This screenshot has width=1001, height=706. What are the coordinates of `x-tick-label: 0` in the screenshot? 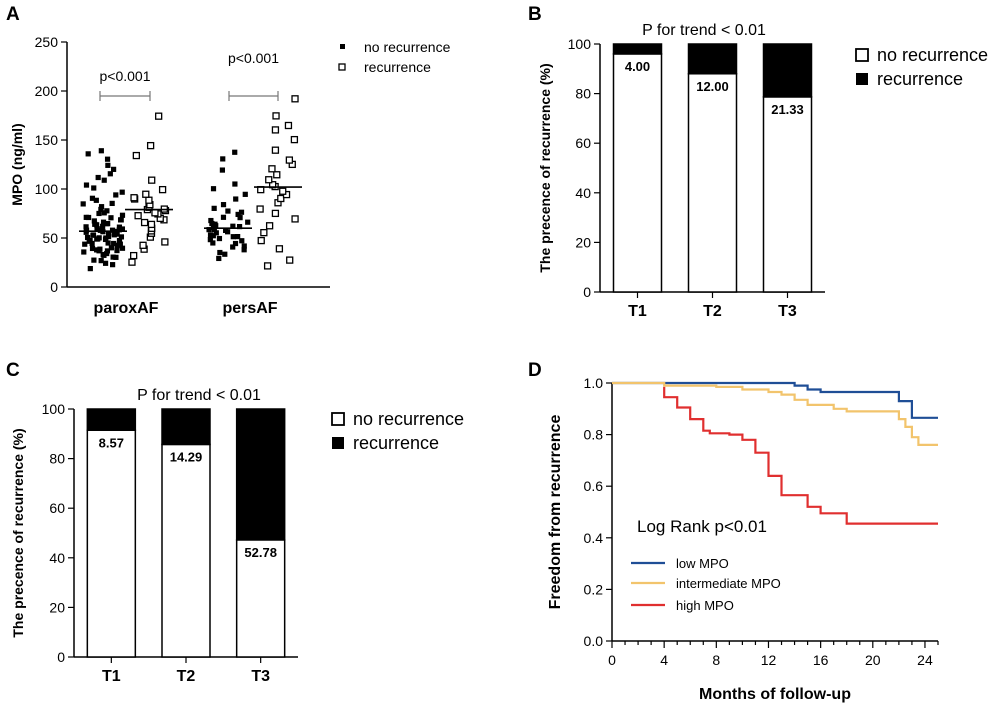 It's located at (612, 660).